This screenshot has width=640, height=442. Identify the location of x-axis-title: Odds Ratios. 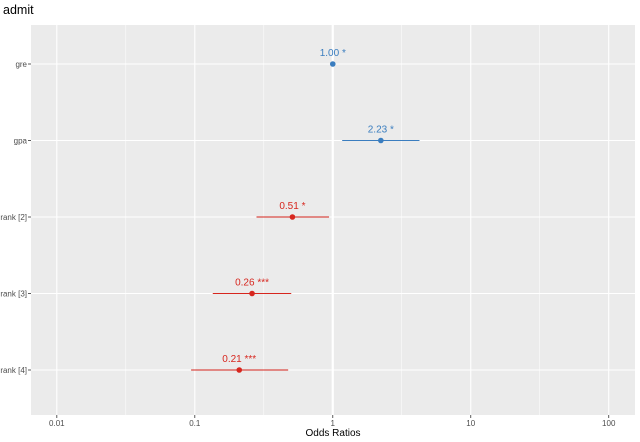
(332, 433).